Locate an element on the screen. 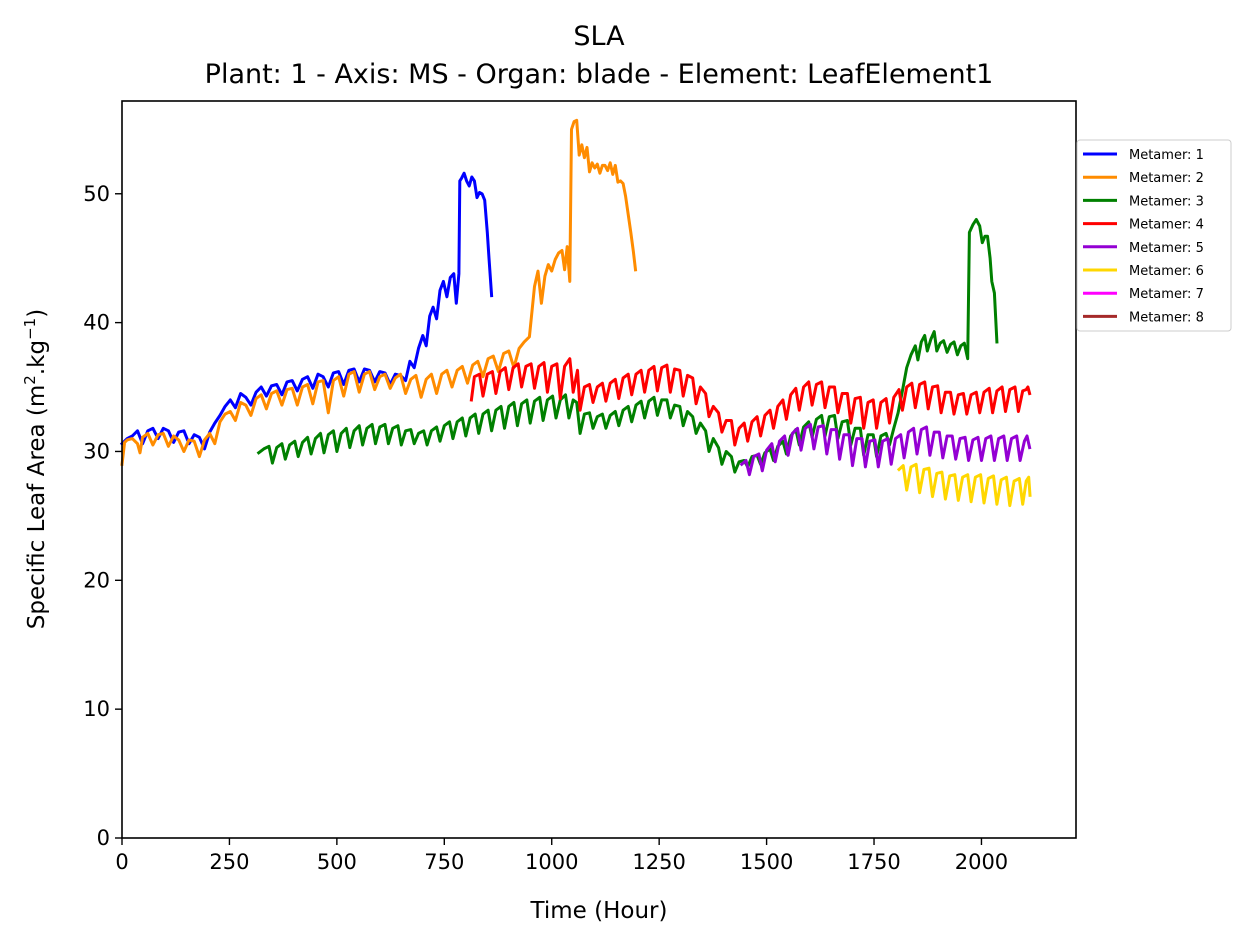  x-tick-label: 250 is located at coordinates (229, 862).